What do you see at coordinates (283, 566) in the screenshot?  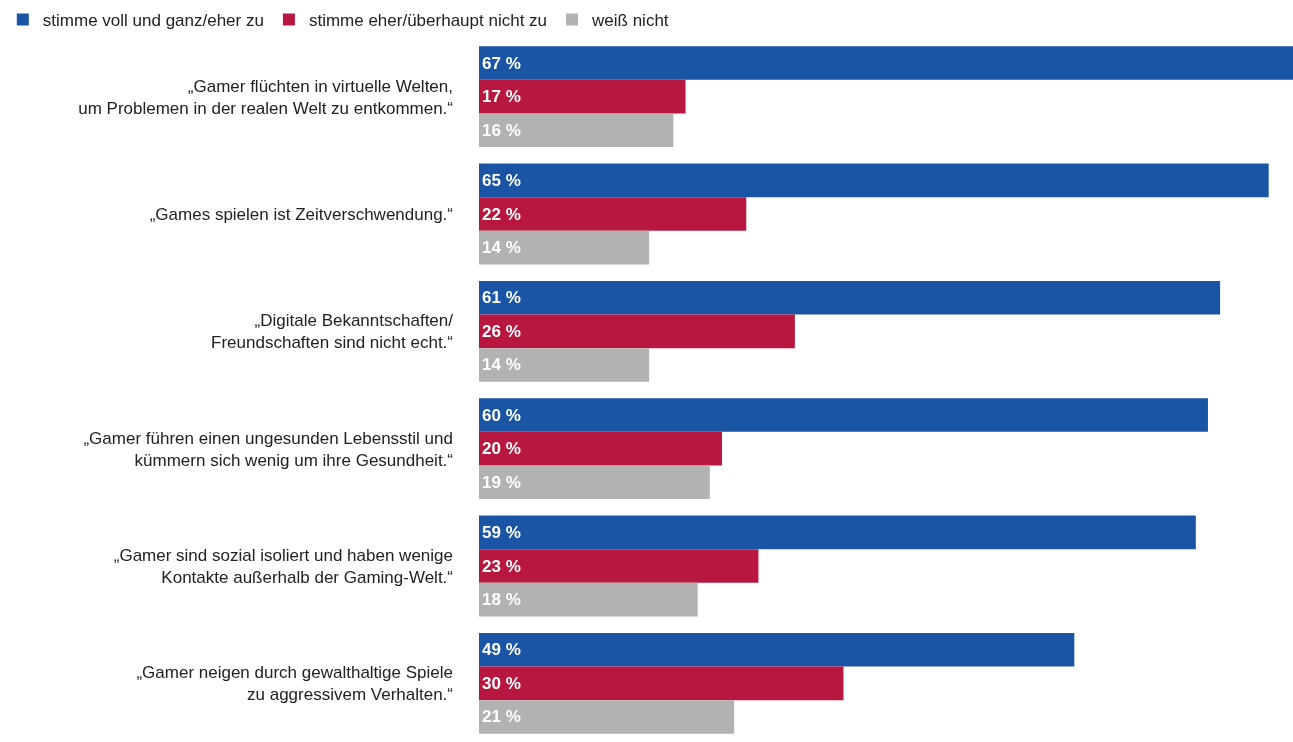 I see `y-tick-label: „Gamer sind sozial isoliert und haben wenige Kontakte außerhalb der Gaming-Welt.“` at bounding box center [283, 566].